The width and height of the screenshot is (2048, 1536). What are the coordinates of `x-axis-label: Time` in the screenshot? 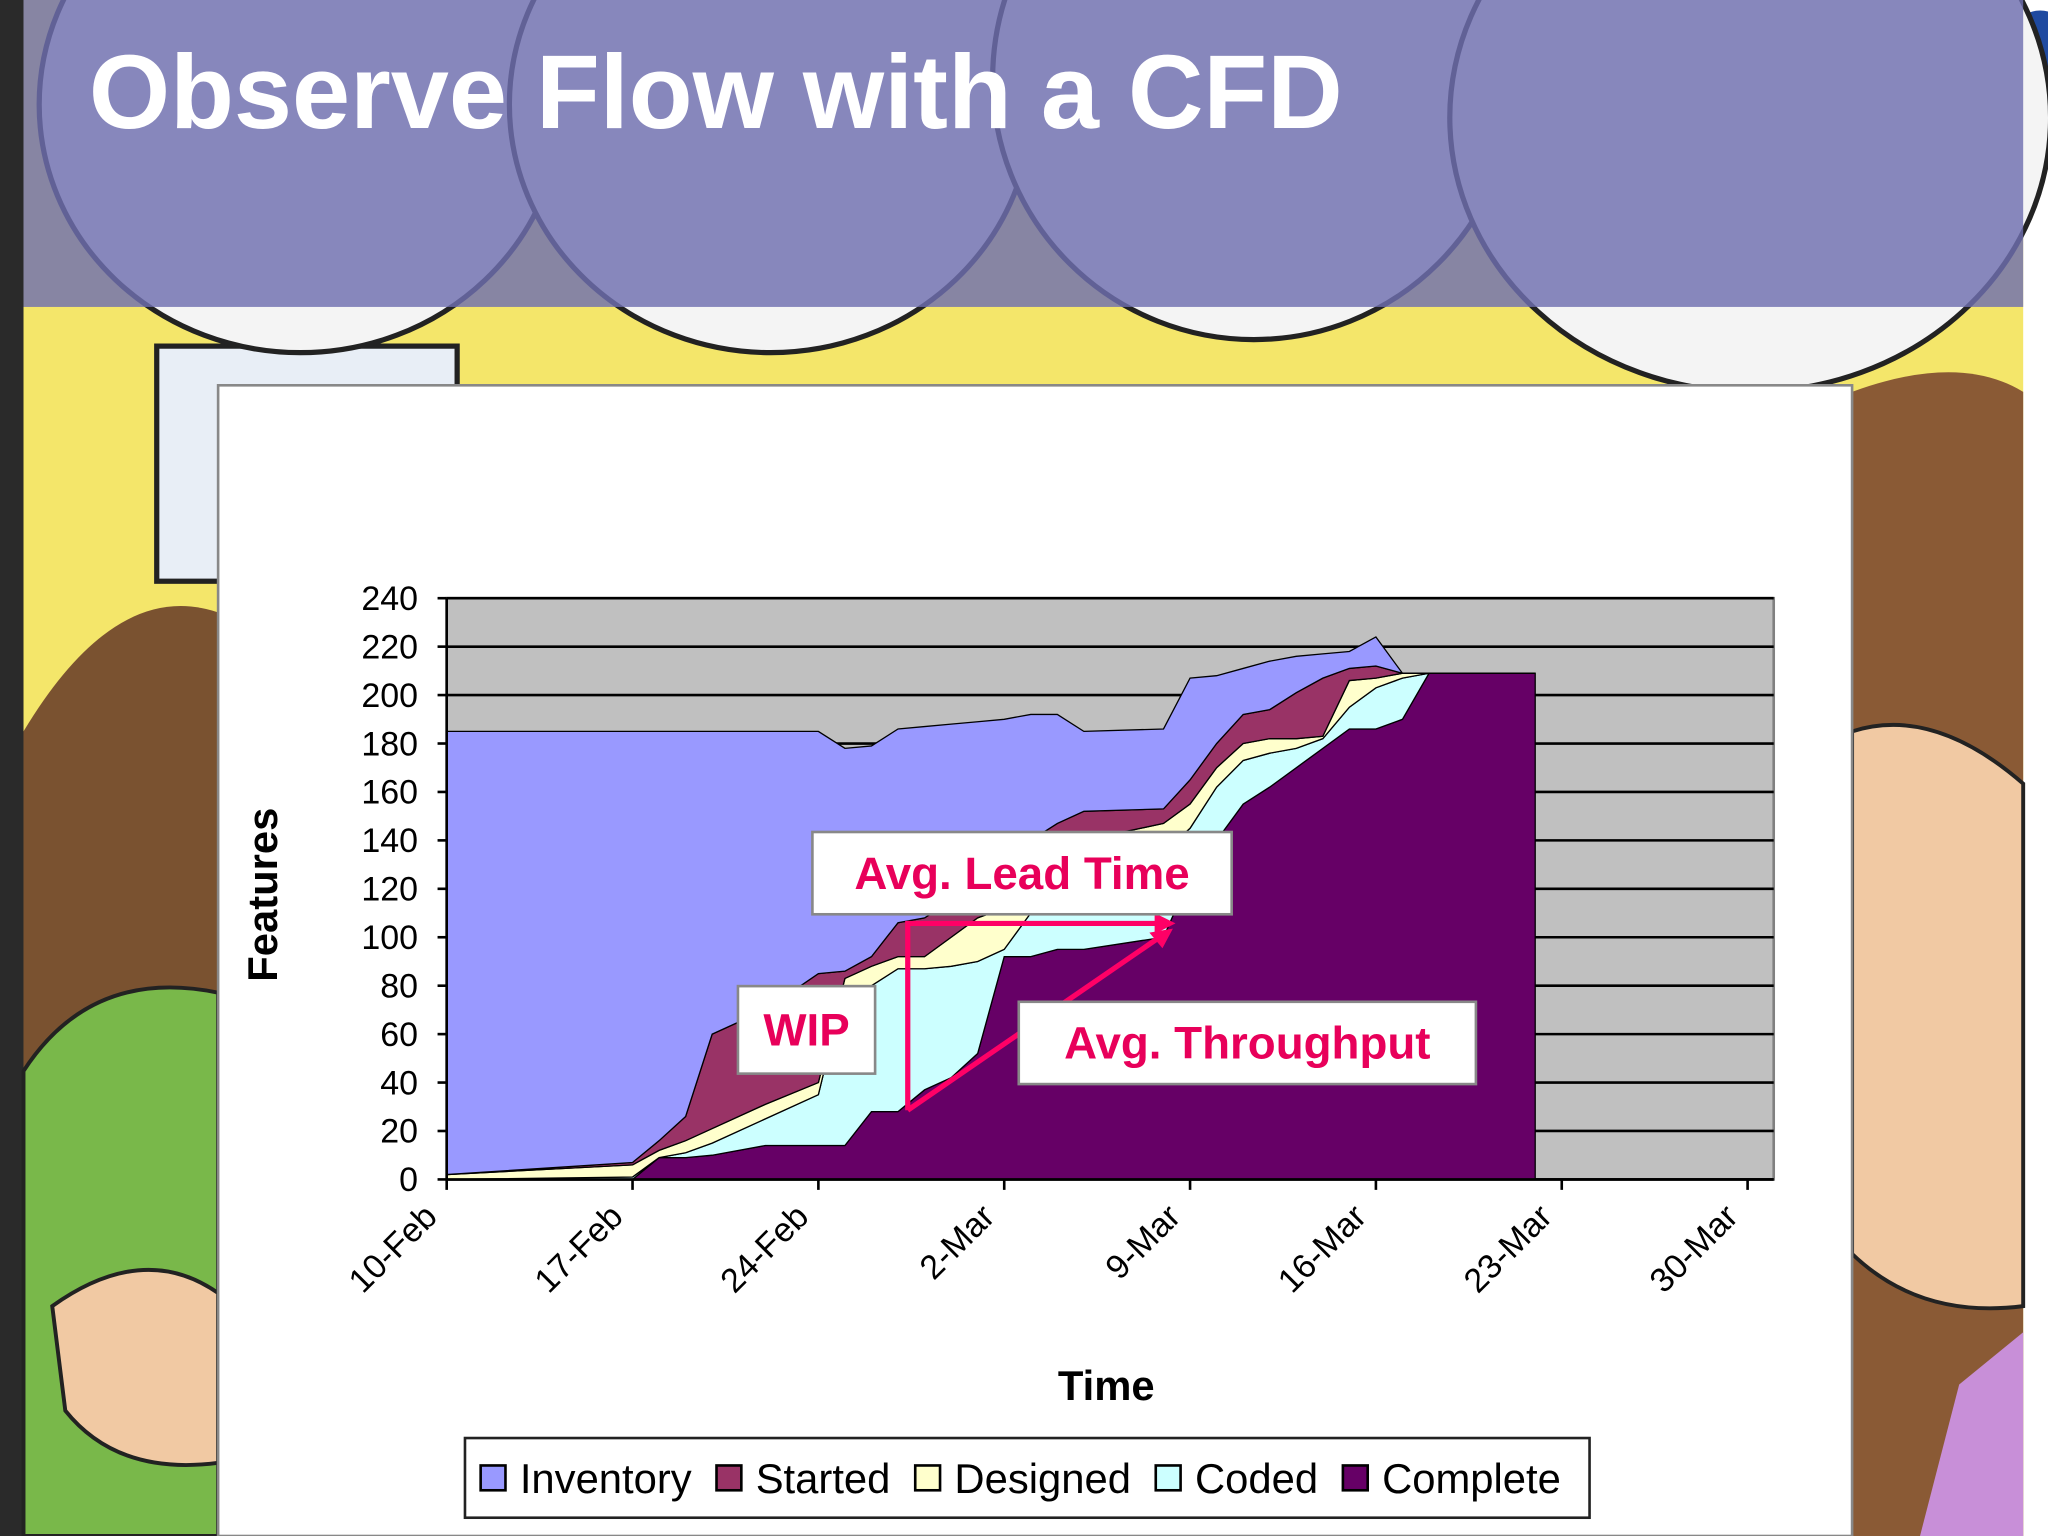 It's located at (1106, 1385).